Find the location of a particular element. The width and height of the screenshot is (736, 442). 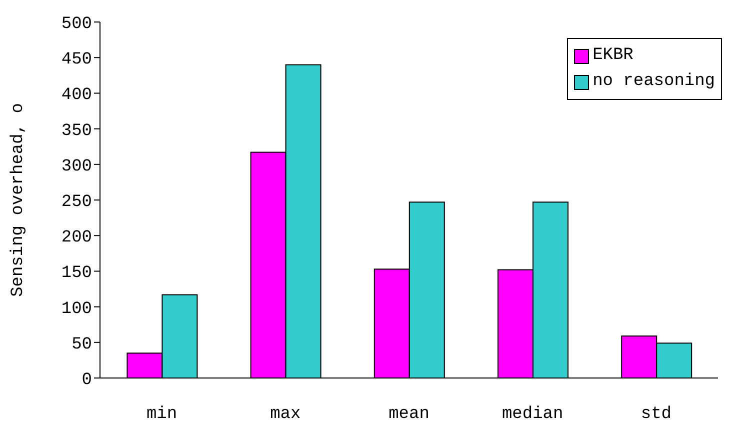

y-tick-label: 50 is located at coordinates (82, 344).